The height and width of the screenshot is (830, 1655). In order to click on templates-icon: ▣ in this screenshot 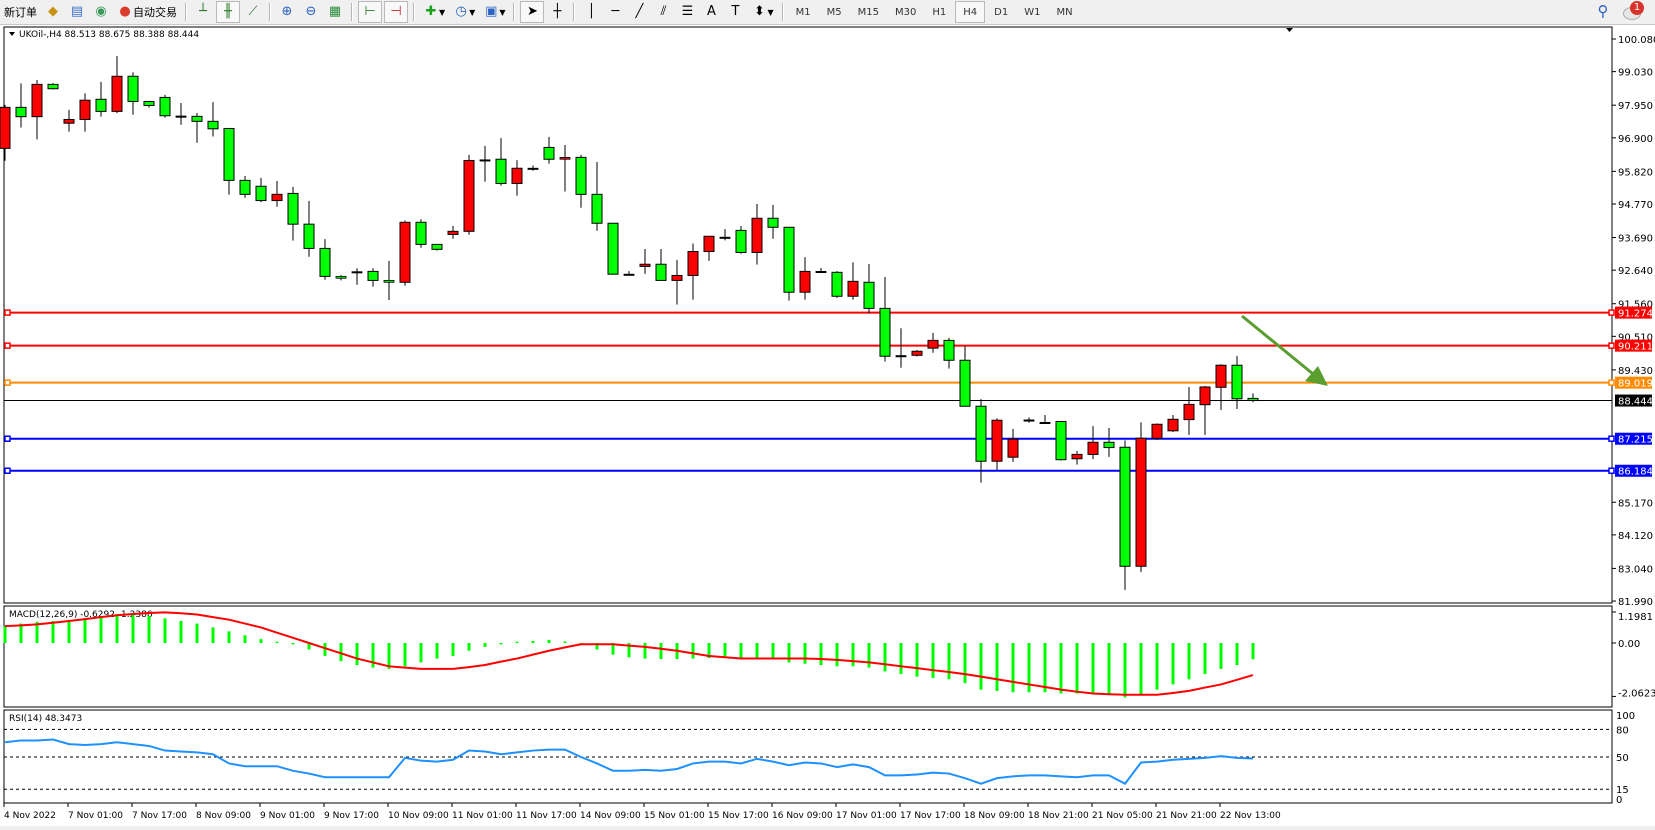, I will do `click(491, 11)`.